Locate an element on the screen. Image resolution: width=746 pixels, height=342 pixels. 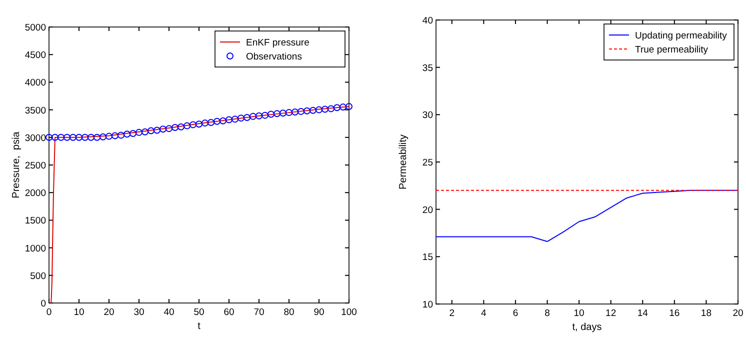
x-tick-label: 18 is located at coordinates (706, 313).